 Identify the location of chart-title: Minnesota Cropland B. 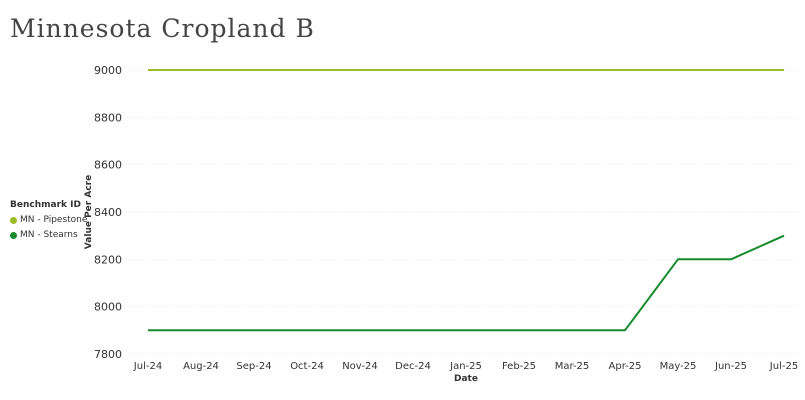
(162, 28).